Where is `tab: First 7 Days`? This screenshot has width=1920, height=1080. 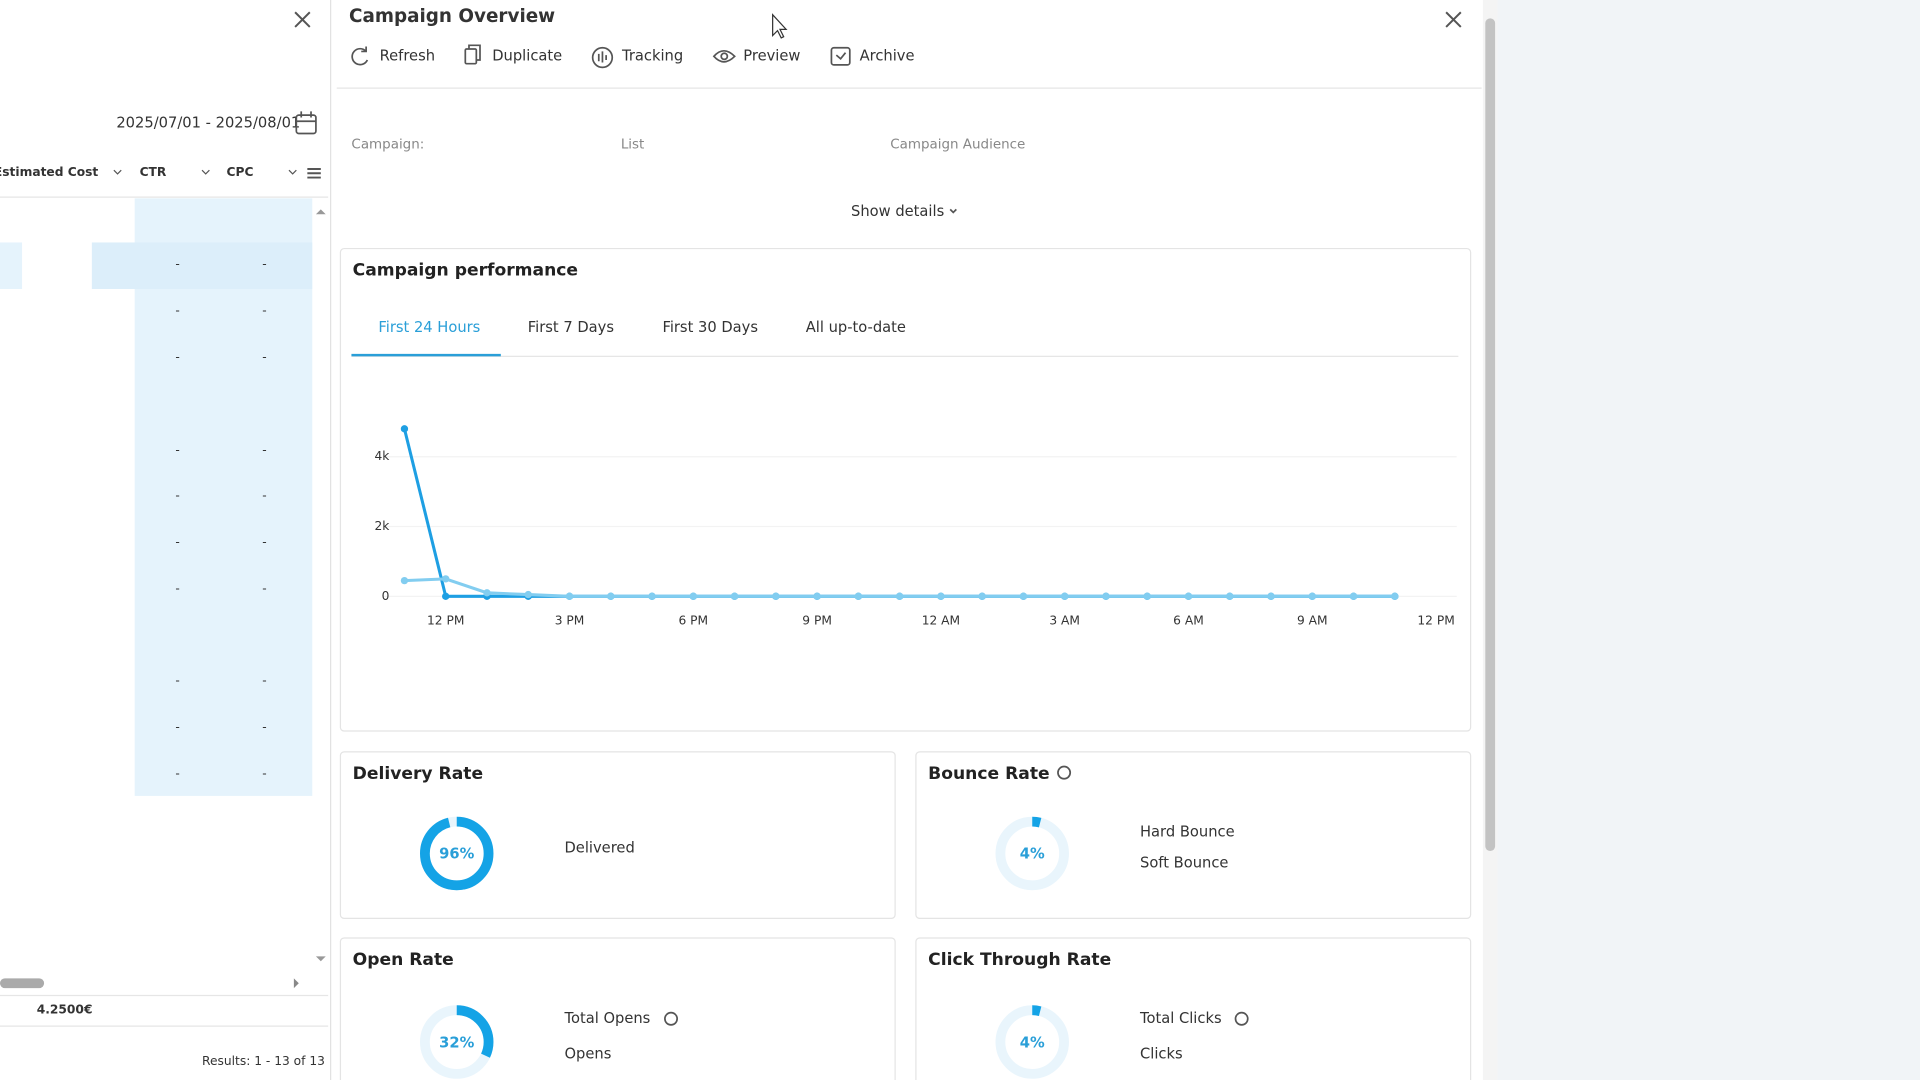
tab: First 7 Days is located at coordinates (571, 327).